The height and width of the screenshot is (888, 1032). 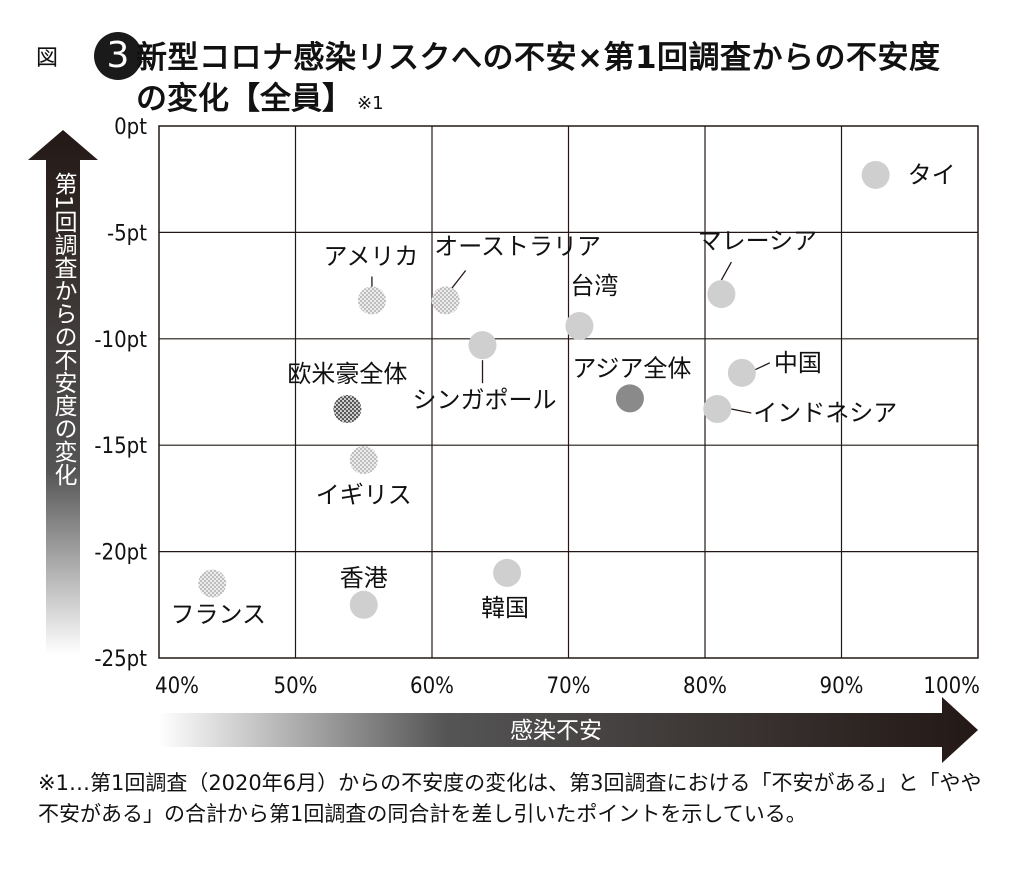 I want to click on chart-header: 図 3 新型コロナ感染リスクへの不安×第1回調査からの不安度 の変化【全員】 ※1, so click(x=523, y=72).